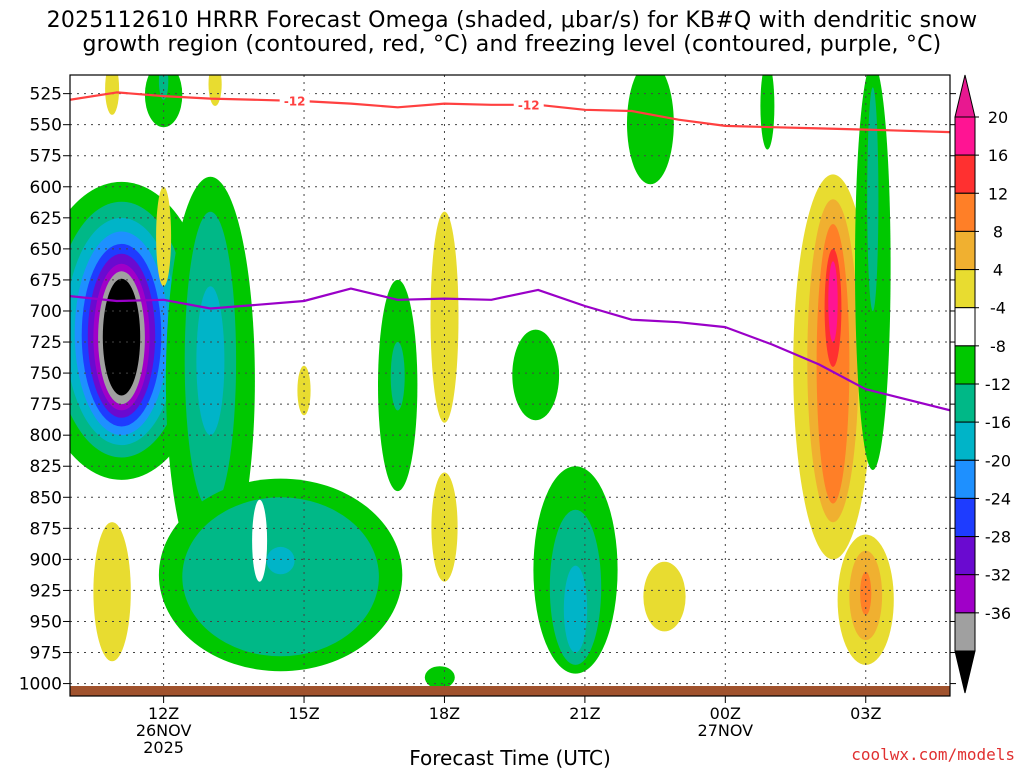 This screenshot has height=768, width=1024. I want to click on colorbar-label-12: -32, so click(998, 575).